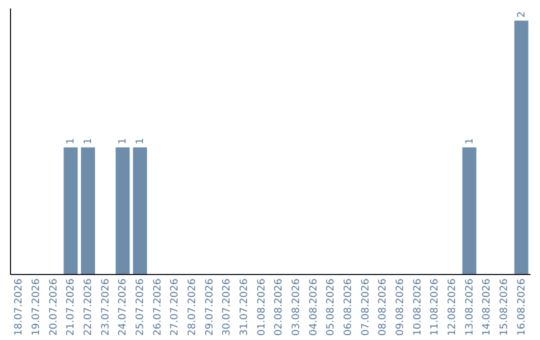 The image size is (540, 340). What do you see at coordinates (262, 307) in the screenshot?
I see `x-tick-label: 01.08.2026` at bounding box center [262, 307].